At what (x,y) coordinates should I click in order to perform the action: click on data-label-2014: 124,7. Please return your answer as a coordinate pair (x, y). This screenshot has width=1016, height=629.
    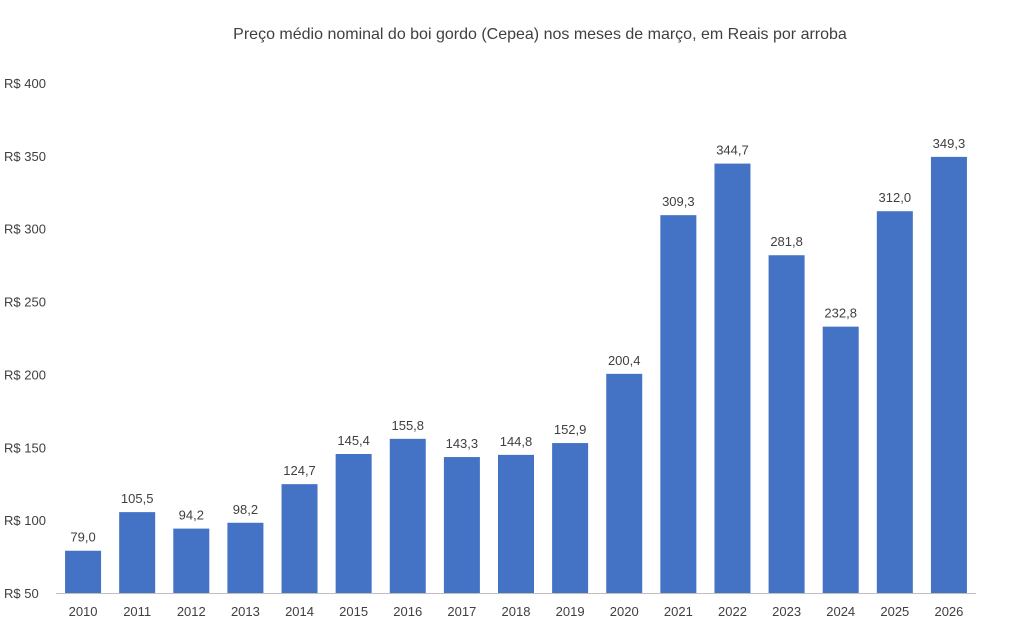
    Looking at the image, I should click on (299, 470).